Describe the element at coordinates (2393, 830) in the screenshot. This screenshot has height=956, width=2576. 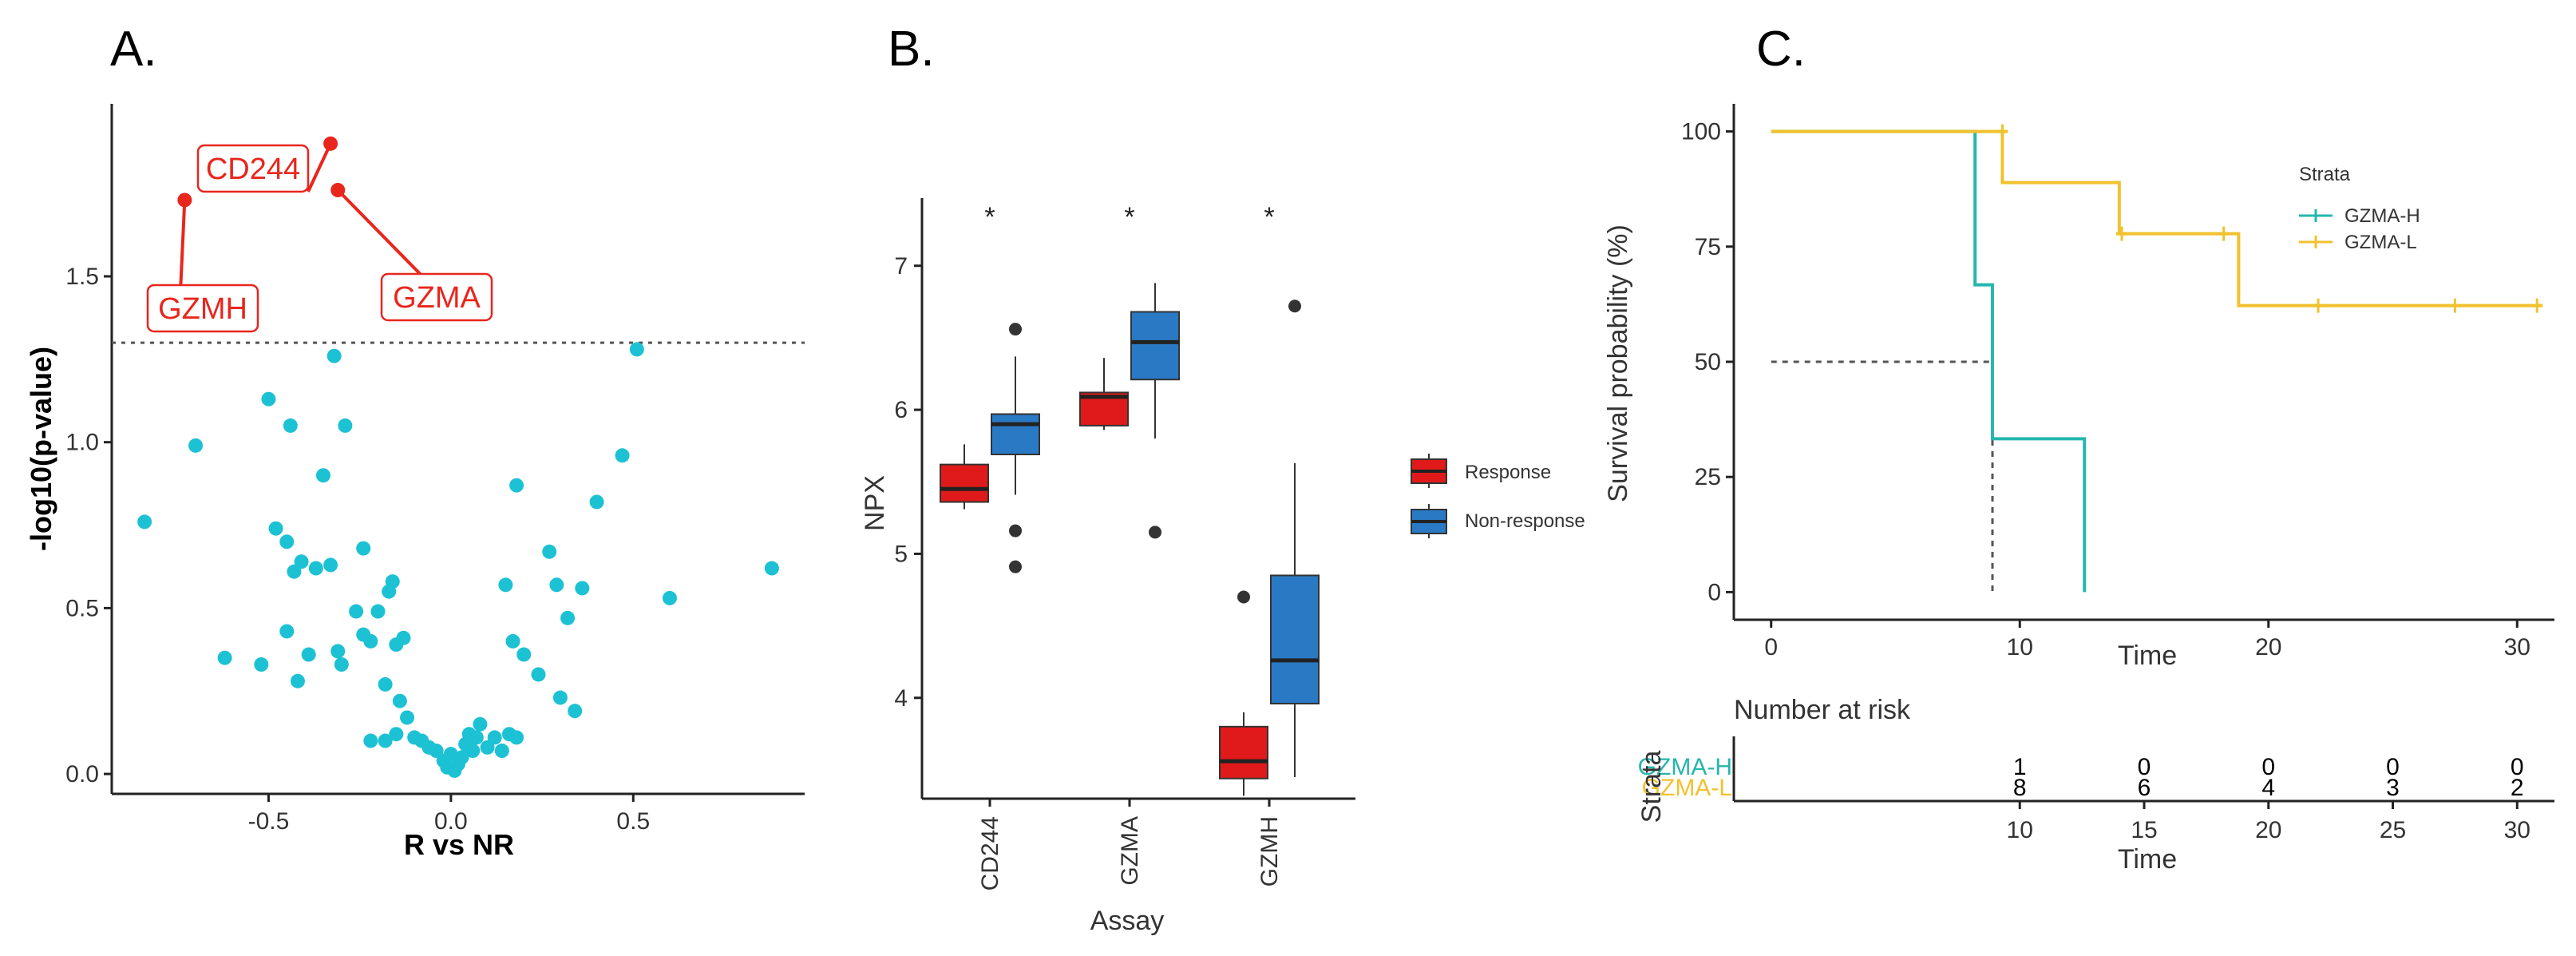
I see `risk-x-tick-label: 25` at that location.